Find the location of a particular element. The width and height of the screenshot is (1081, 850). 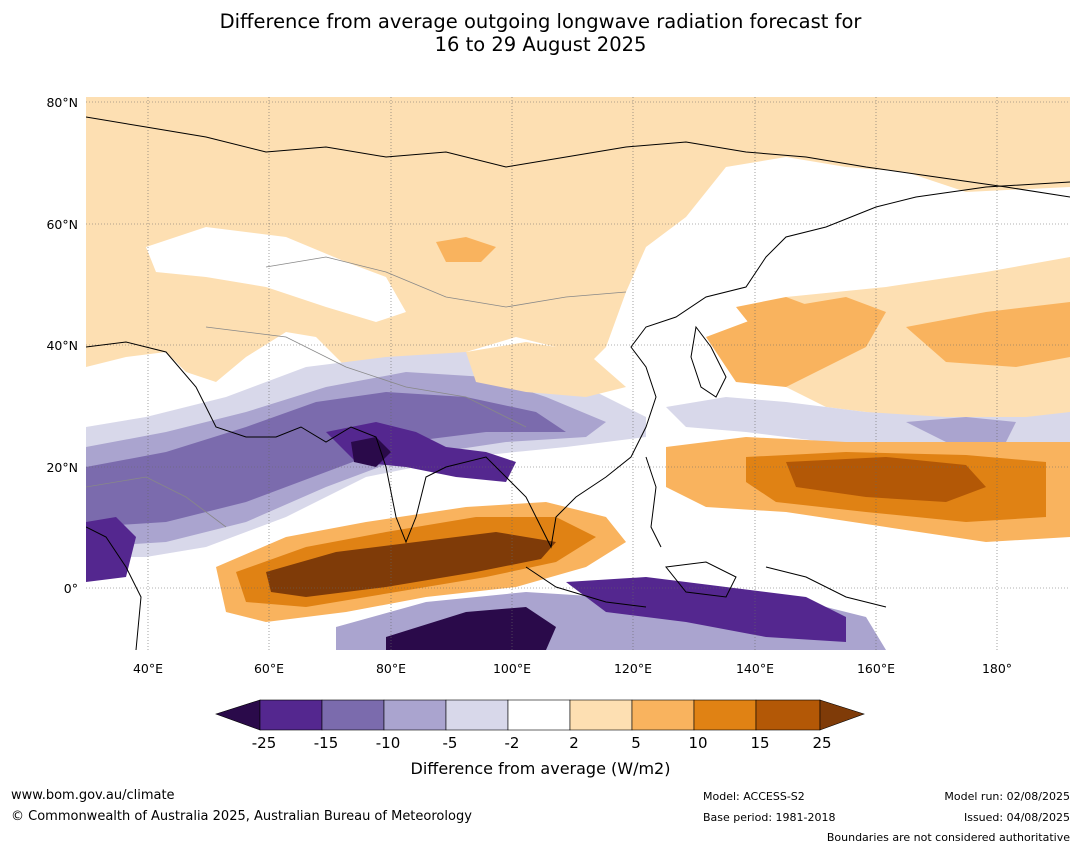

title-line-2: 16 to 29 August 2025 is located at coordinates (540, 44).